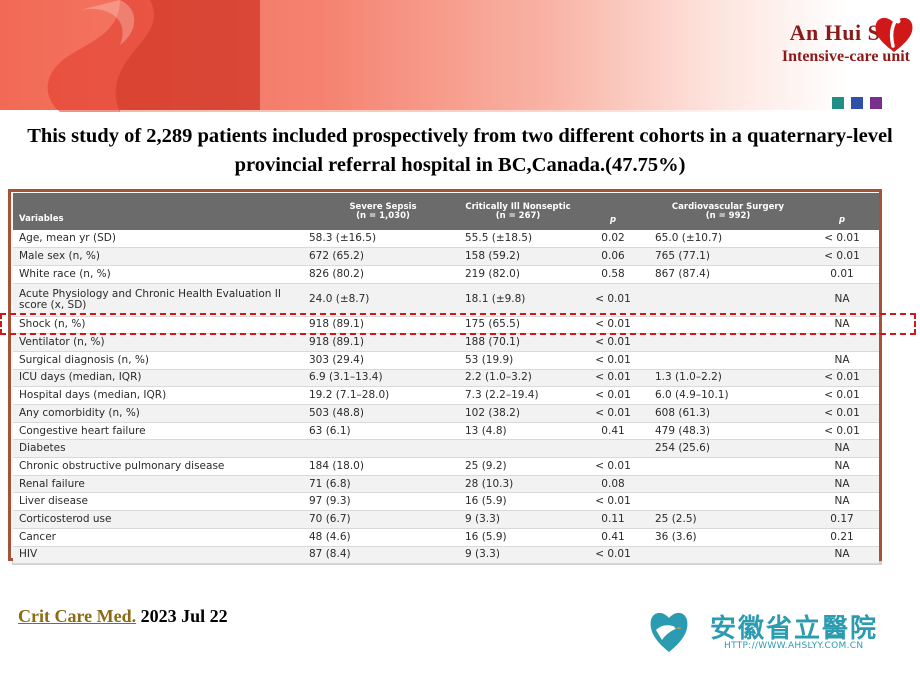 The height and width of the screenshot is (690, 920). What do you see at coordinates (518, 431) in the screenshot?
I see `cell-critical: 13 (4.8)` at bounding box center [518, 431].